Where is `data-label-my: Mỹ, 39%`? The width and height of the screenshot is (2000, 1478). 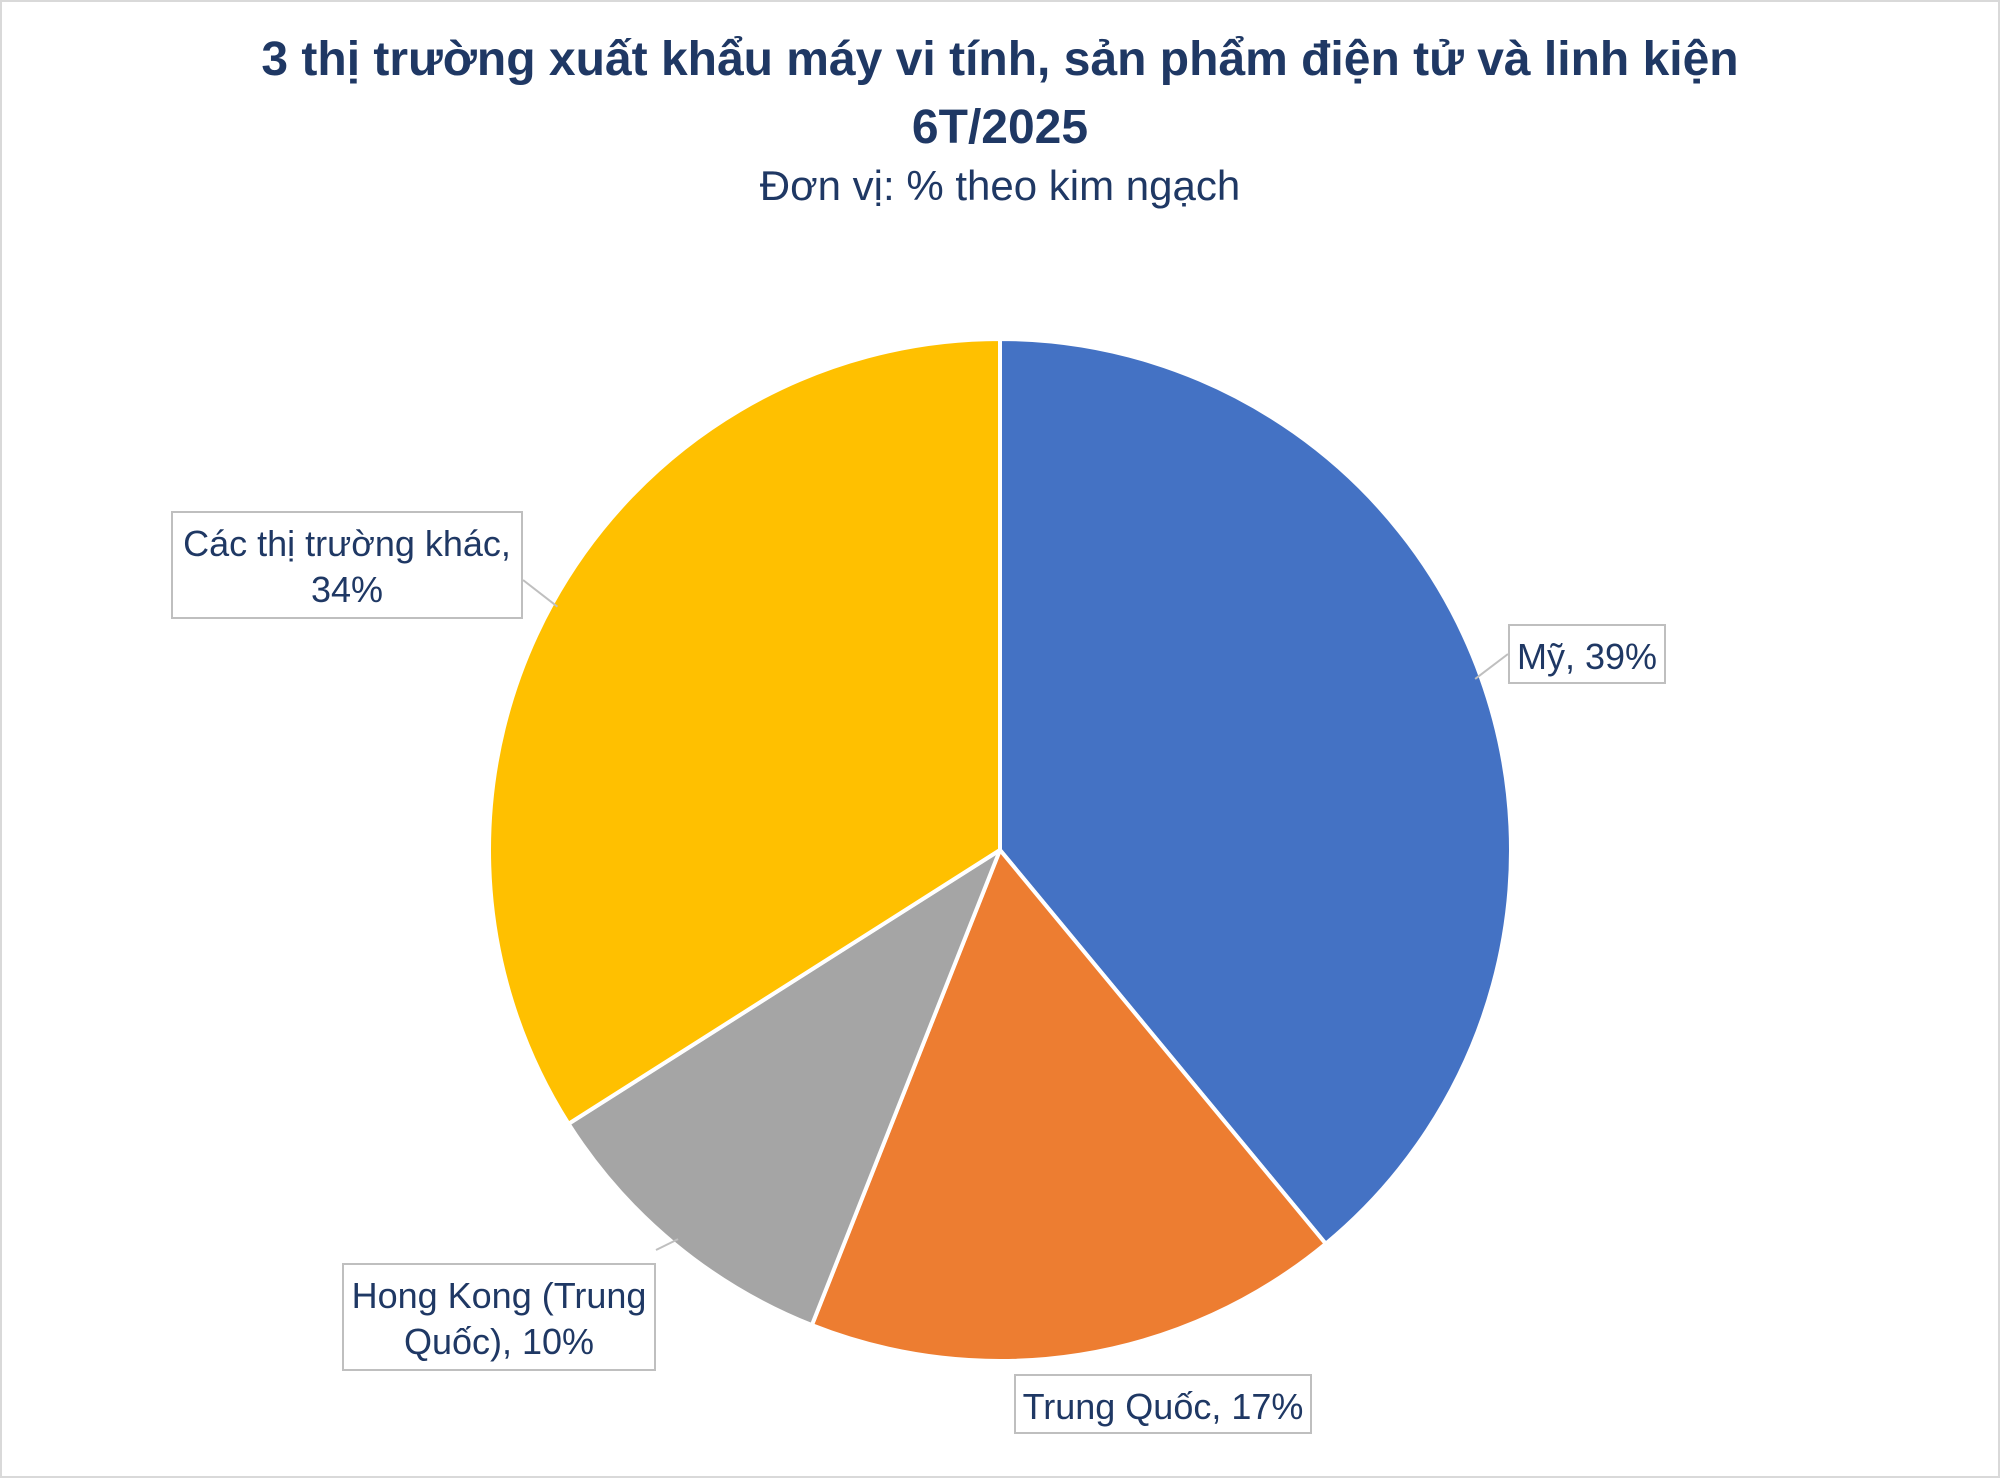 data-label-my: Mỹ, 39% is located at coordinates (1587, 654).